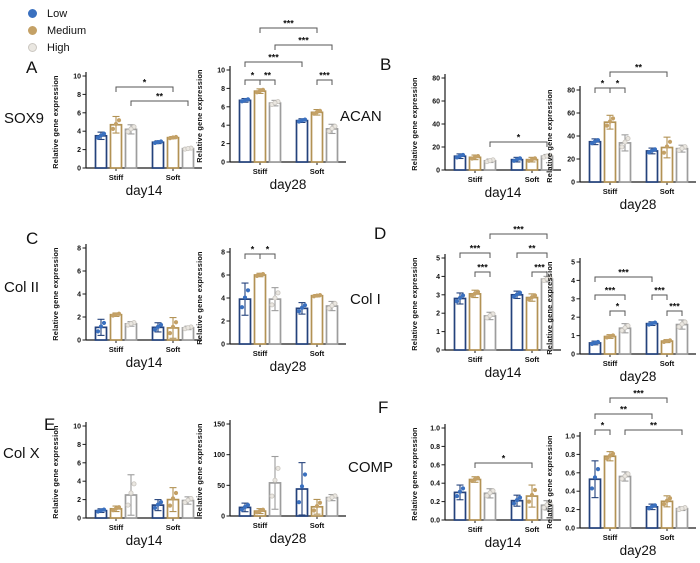 Image resolution: width=700 pixels, height=563 pixels. Describe the element at coordinates (32, 47) in the screenshot. I see `legend-dot-high-icon` at that location.